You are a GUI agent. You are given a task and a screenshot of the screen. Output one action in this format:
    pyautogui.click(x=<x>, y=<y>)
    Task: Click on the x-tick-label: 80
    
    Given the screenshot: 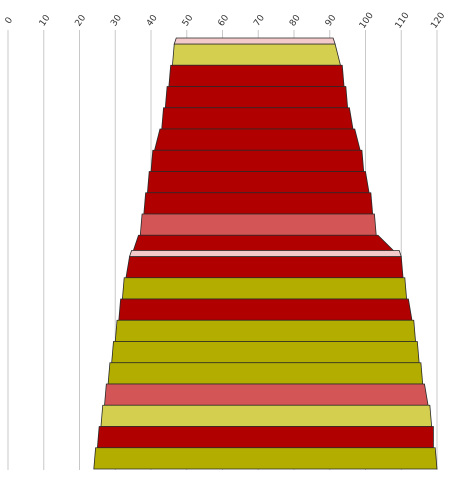 What is the action you would take?
    pyautogui.click(x=295, y=20)
    